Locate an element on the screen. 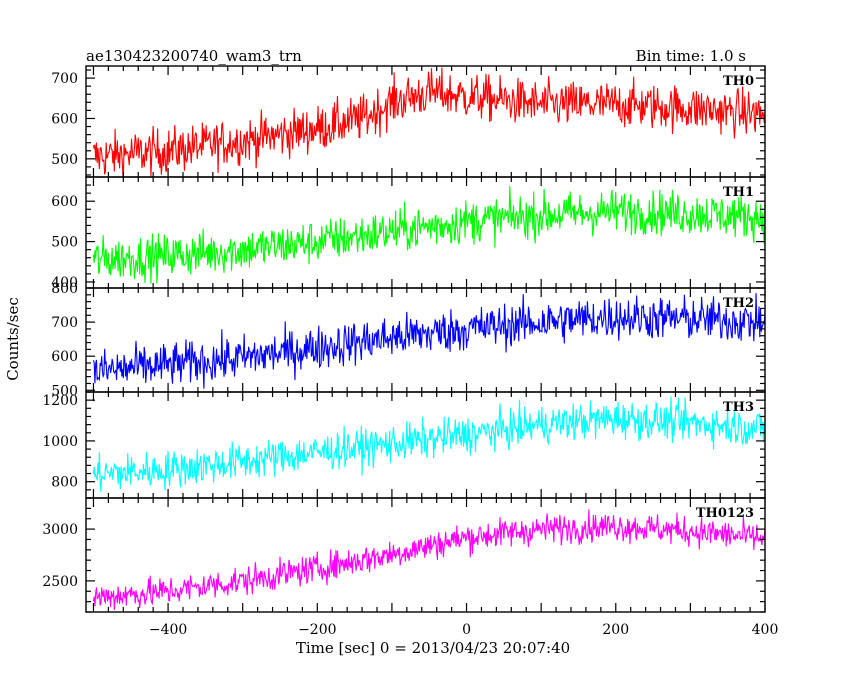 The image size is (850, 680). x-axis-label: Time [sec] 0 = 2013/04/23 20:07:40 is located at coordinates (433, 648).